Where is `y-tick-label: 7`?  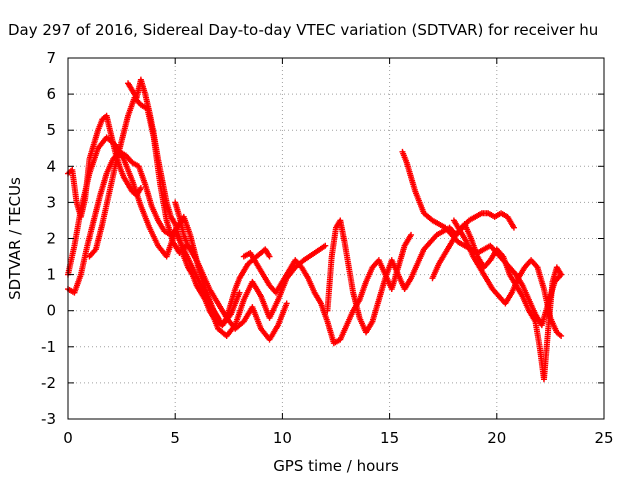
y-tick-label: 7 is located at coordinates (51, 58).